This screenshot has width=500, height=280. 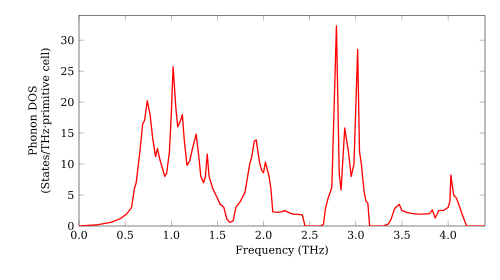 I want to click on y-tick-label: 15, so click(x=68, y=133).